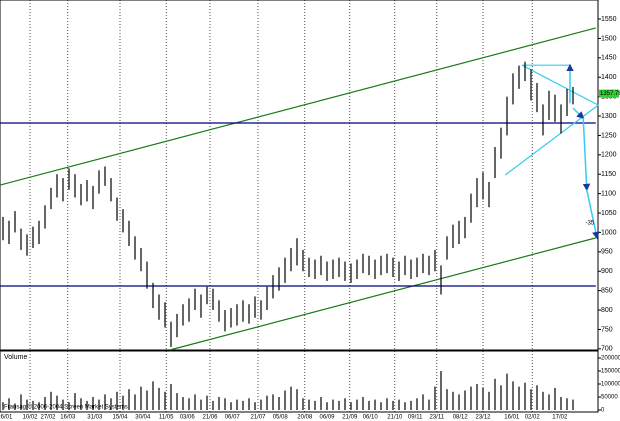  What do you see at coordinates (68, 418) in the screenshot?
I see `x-tick-label: 16/03` at bounding box center [68, 418].